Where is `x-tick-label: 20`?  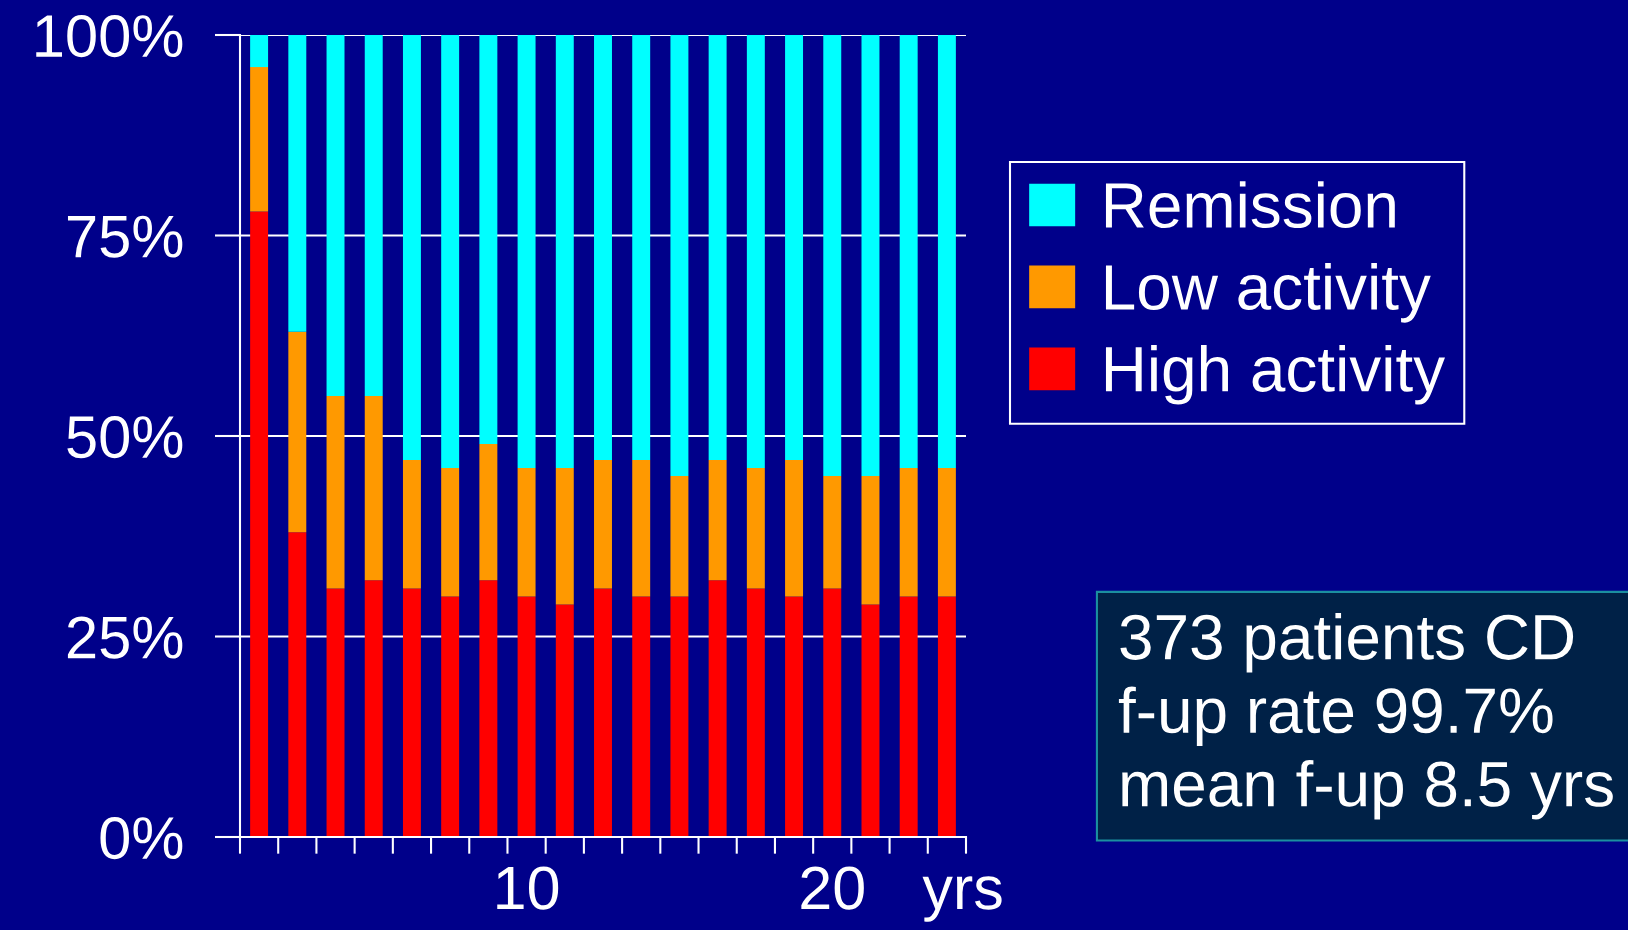 x-tick-label: 20 is located at coordinates (832, 888).